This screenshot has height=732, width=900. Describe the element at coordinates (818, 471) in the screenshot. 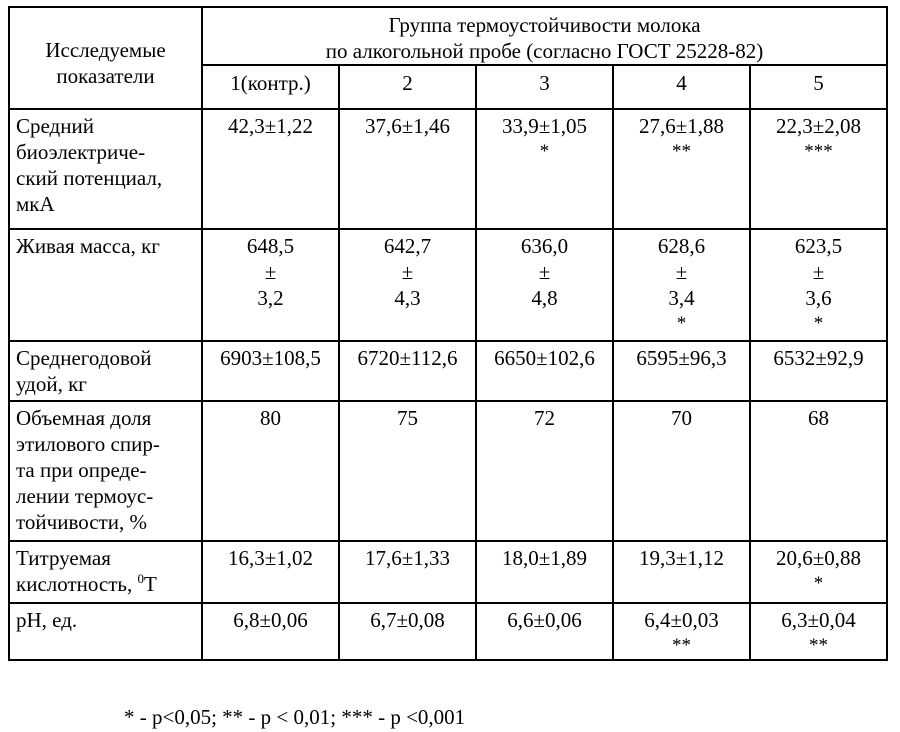

I see `value-cell-group-5: 68` at that location.